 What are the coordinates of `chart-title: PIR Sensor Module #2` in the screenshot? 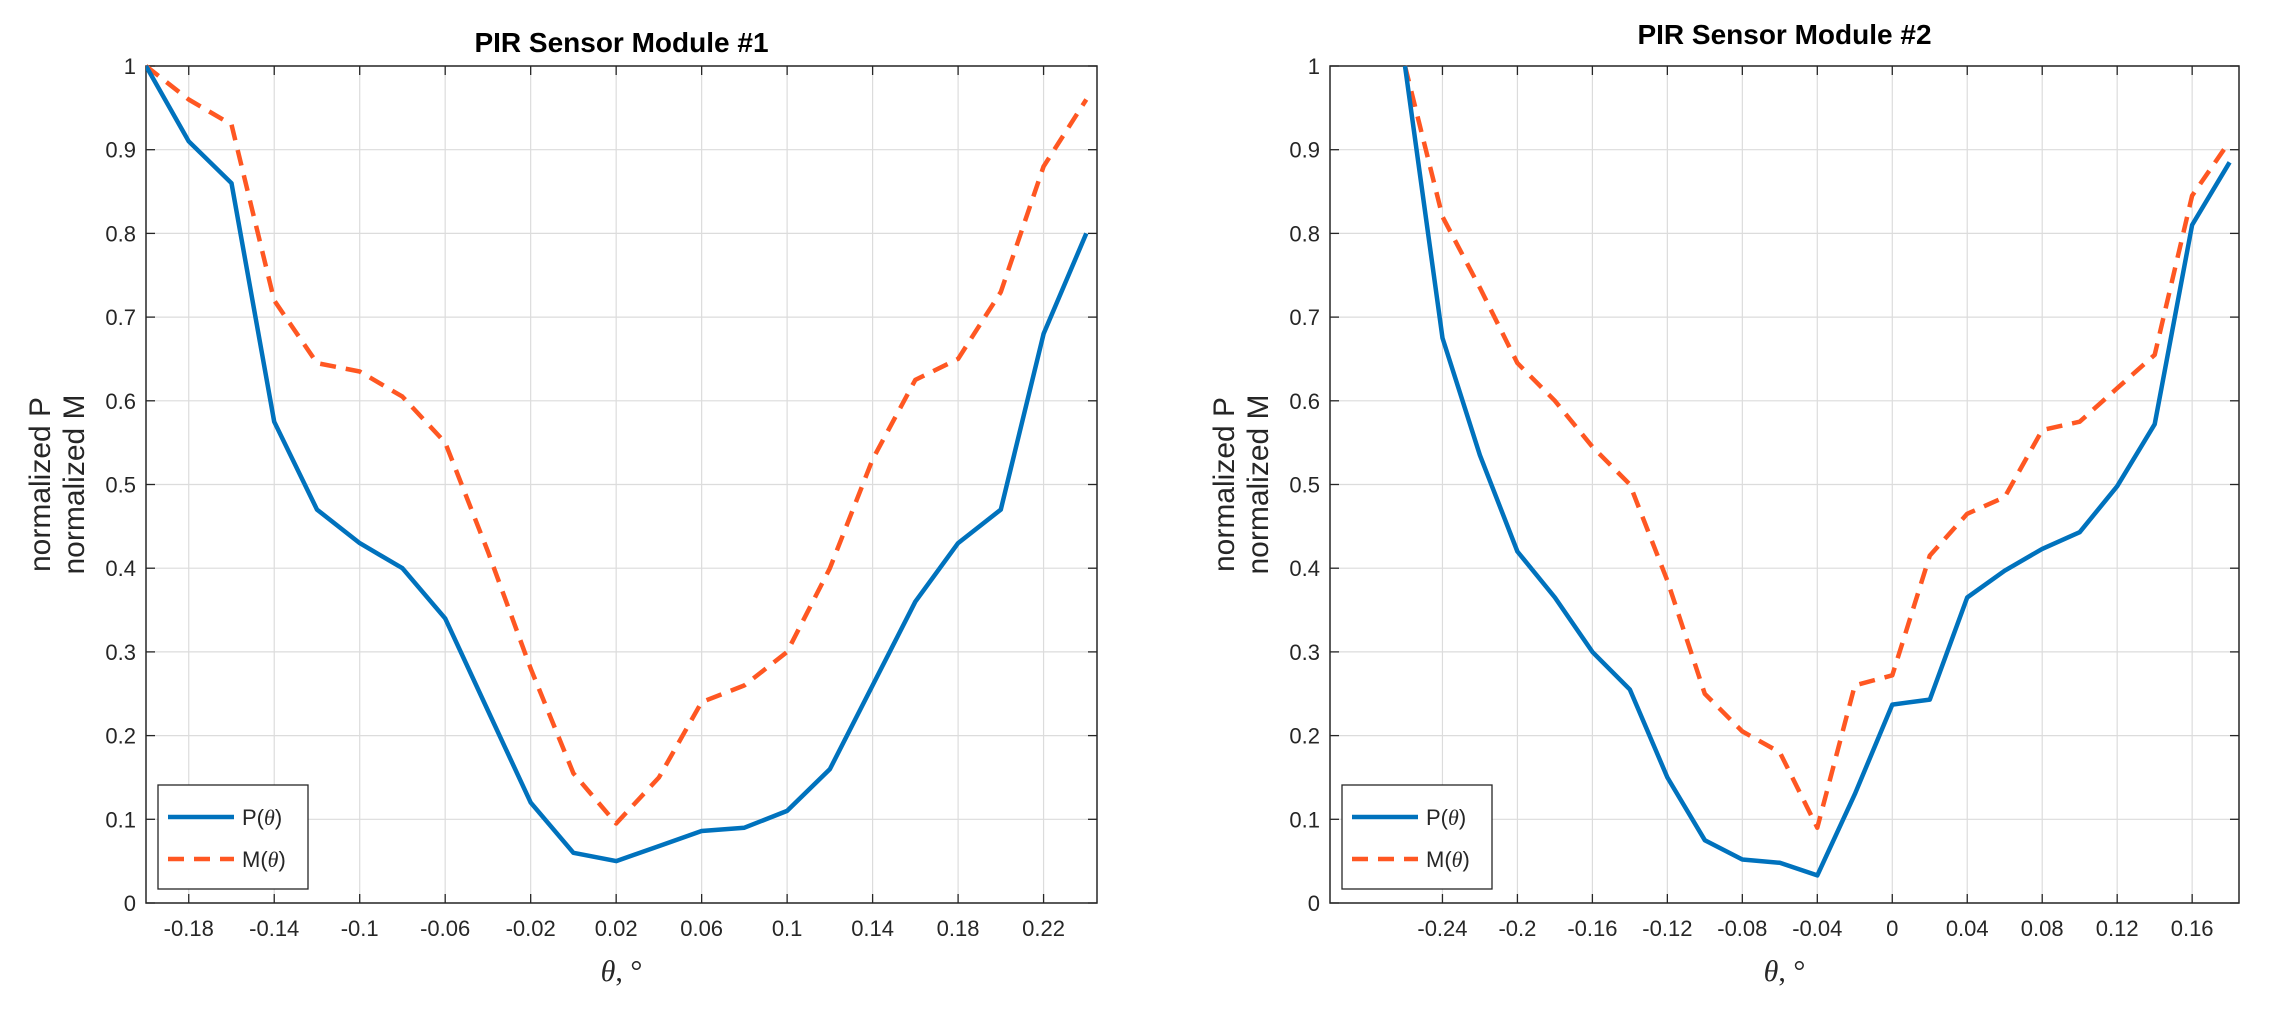 It's located at (1784, 34).